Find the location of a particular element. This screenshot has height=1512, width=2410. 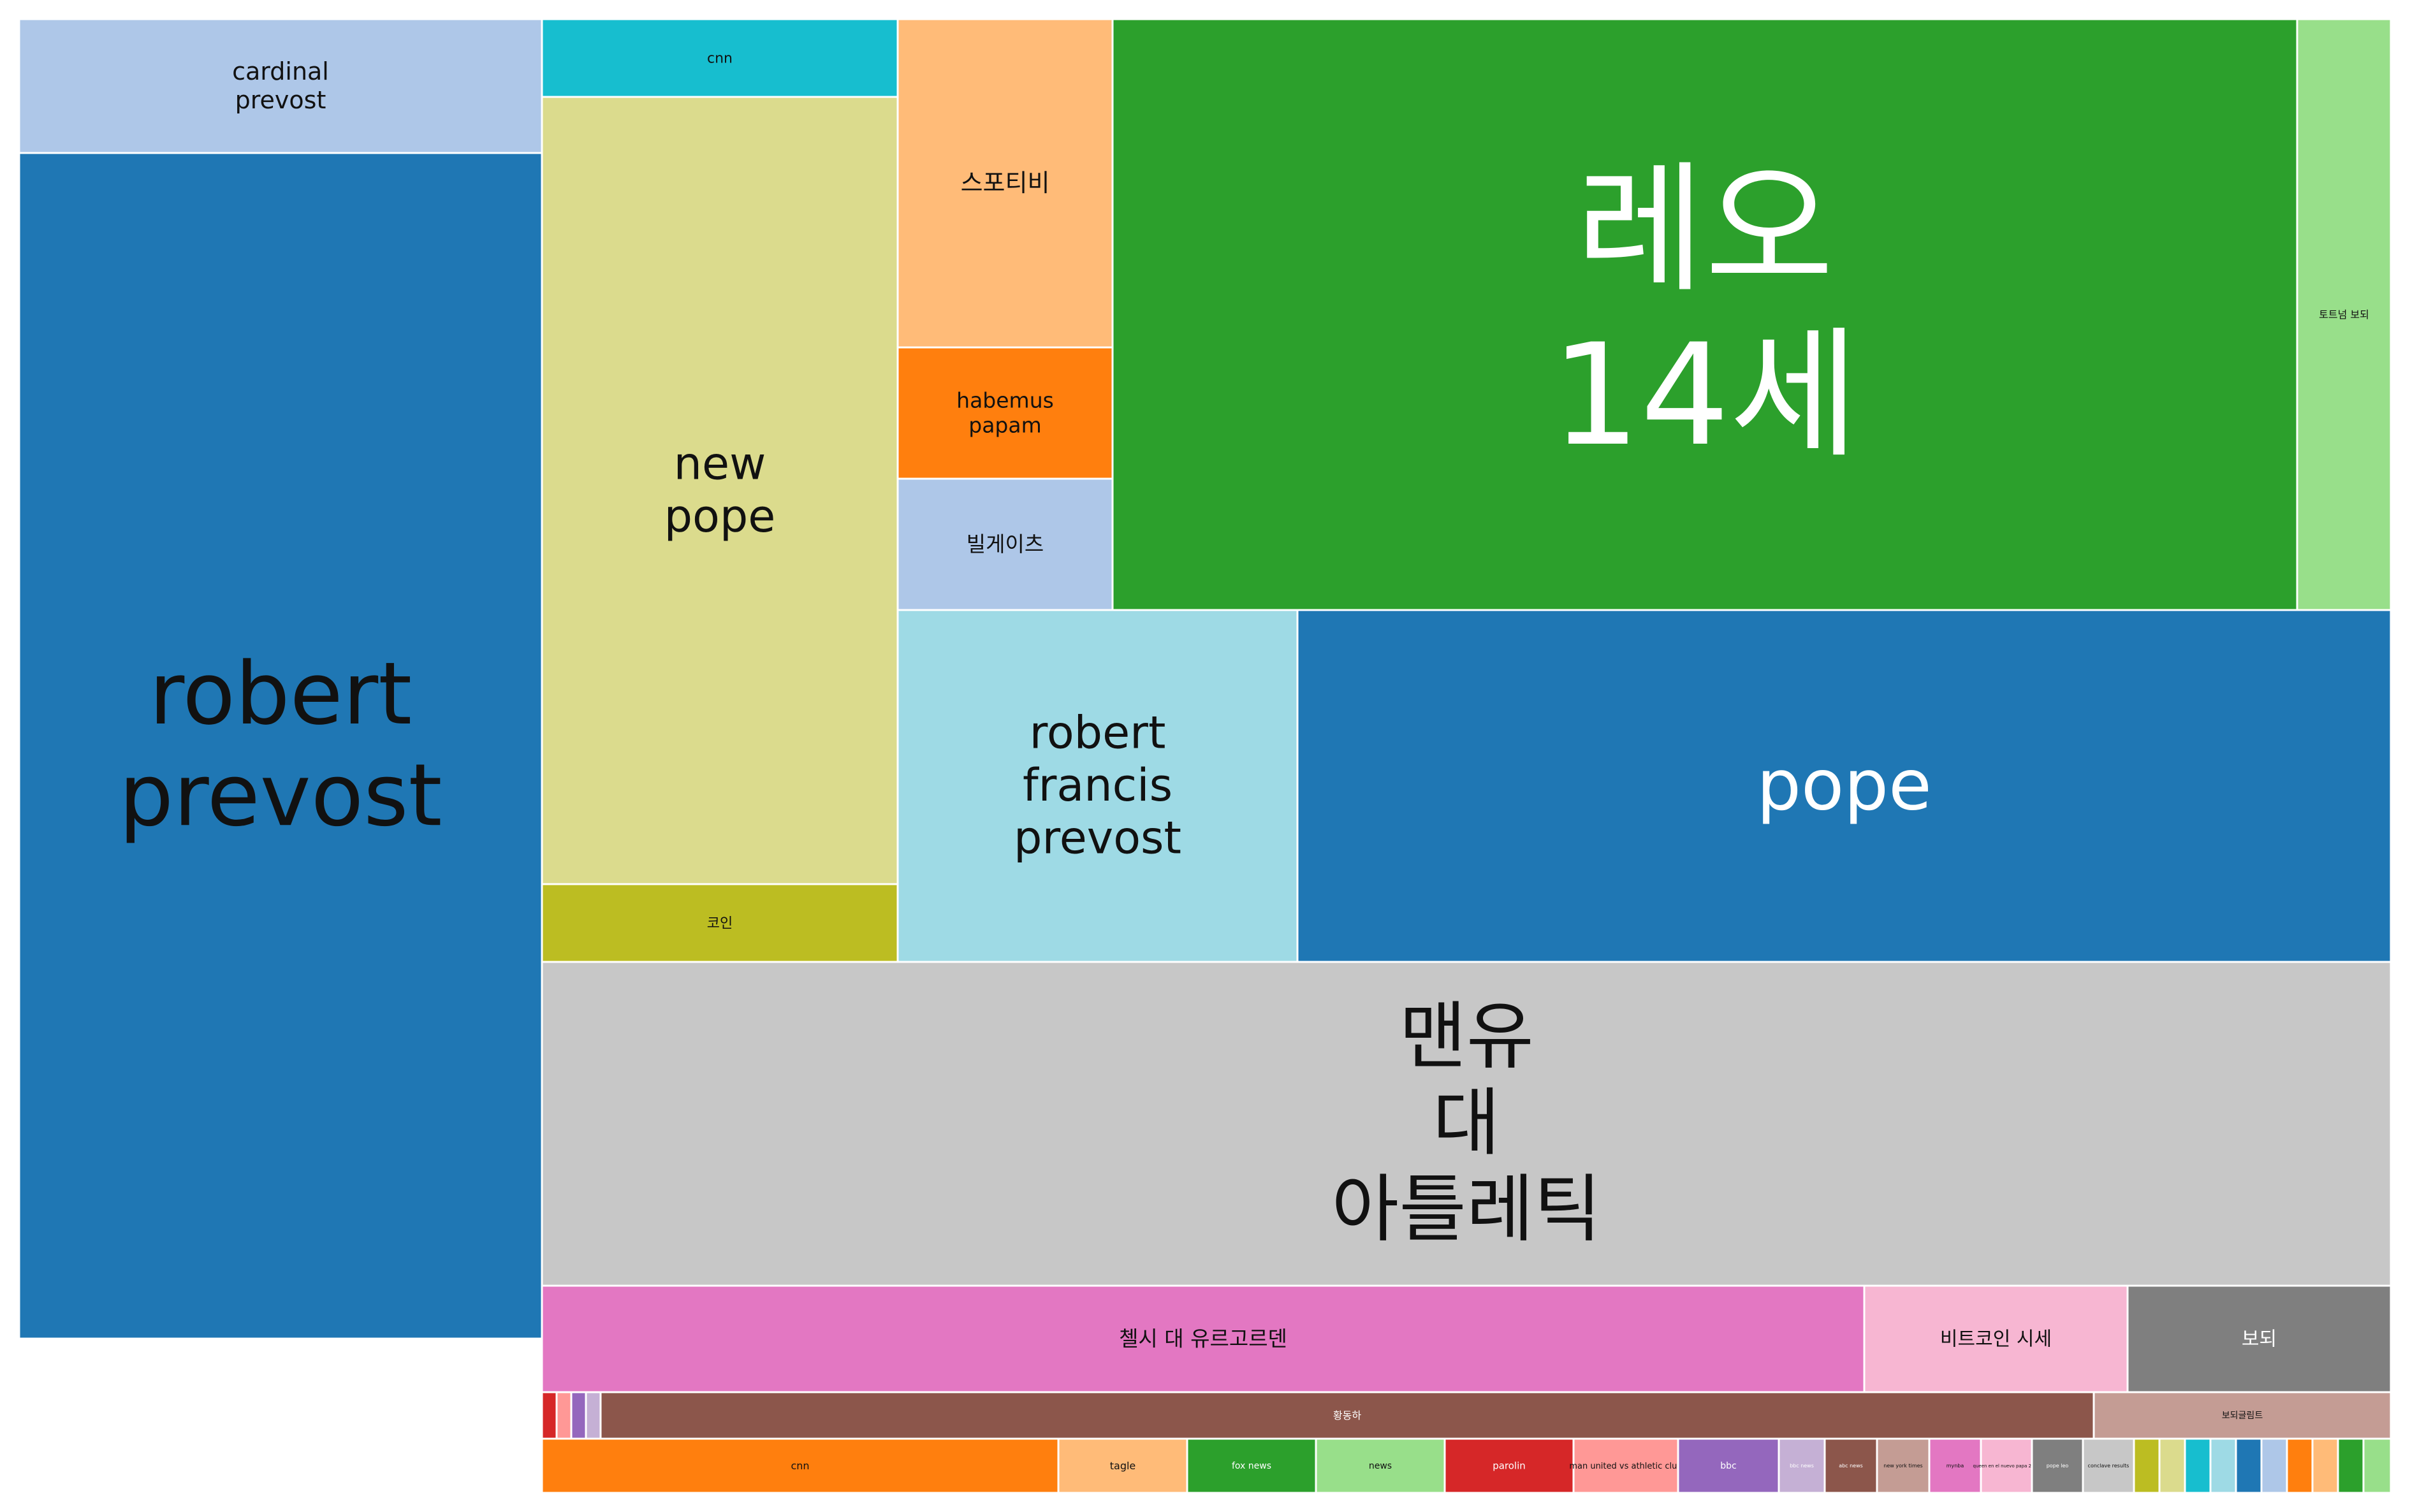

treemap-label: 보되 is located at coordinates (2259, 1339).